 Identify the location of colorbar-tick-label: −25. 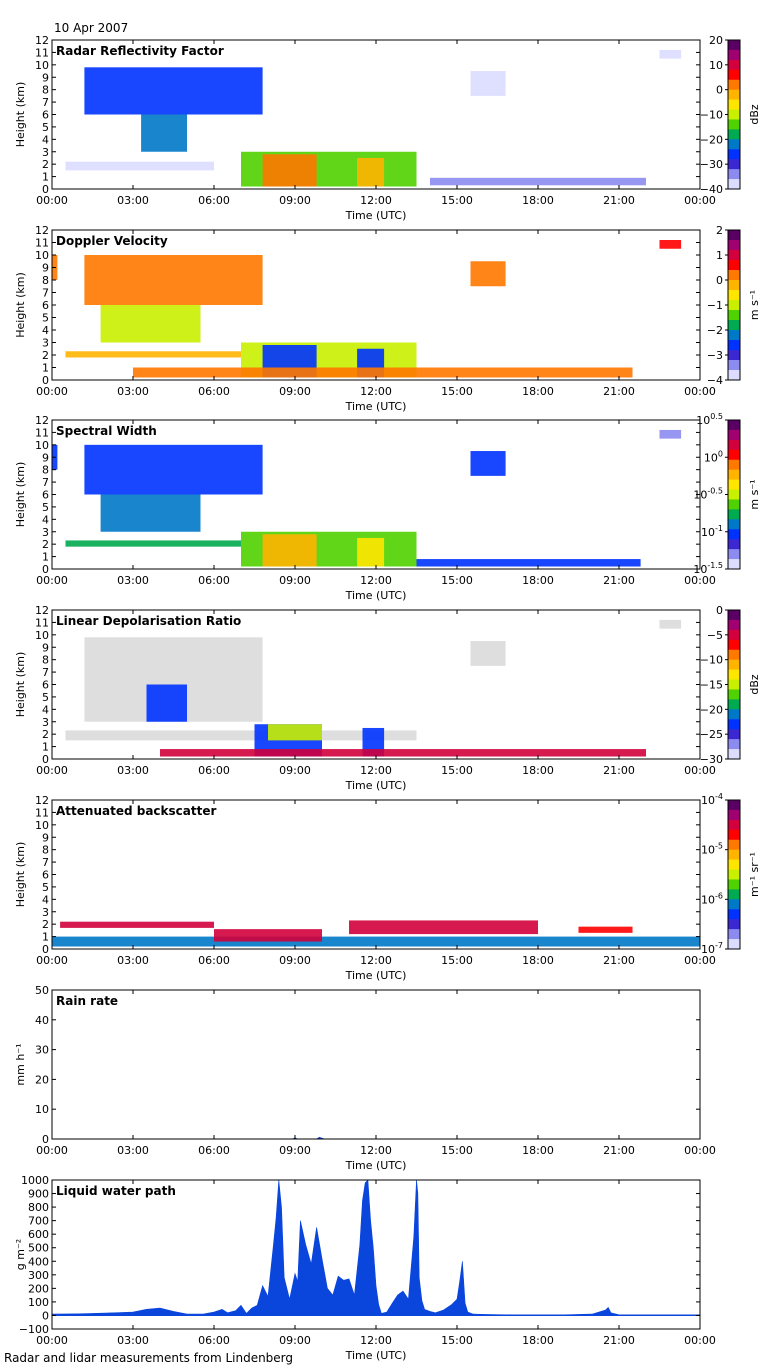
(711, 734).